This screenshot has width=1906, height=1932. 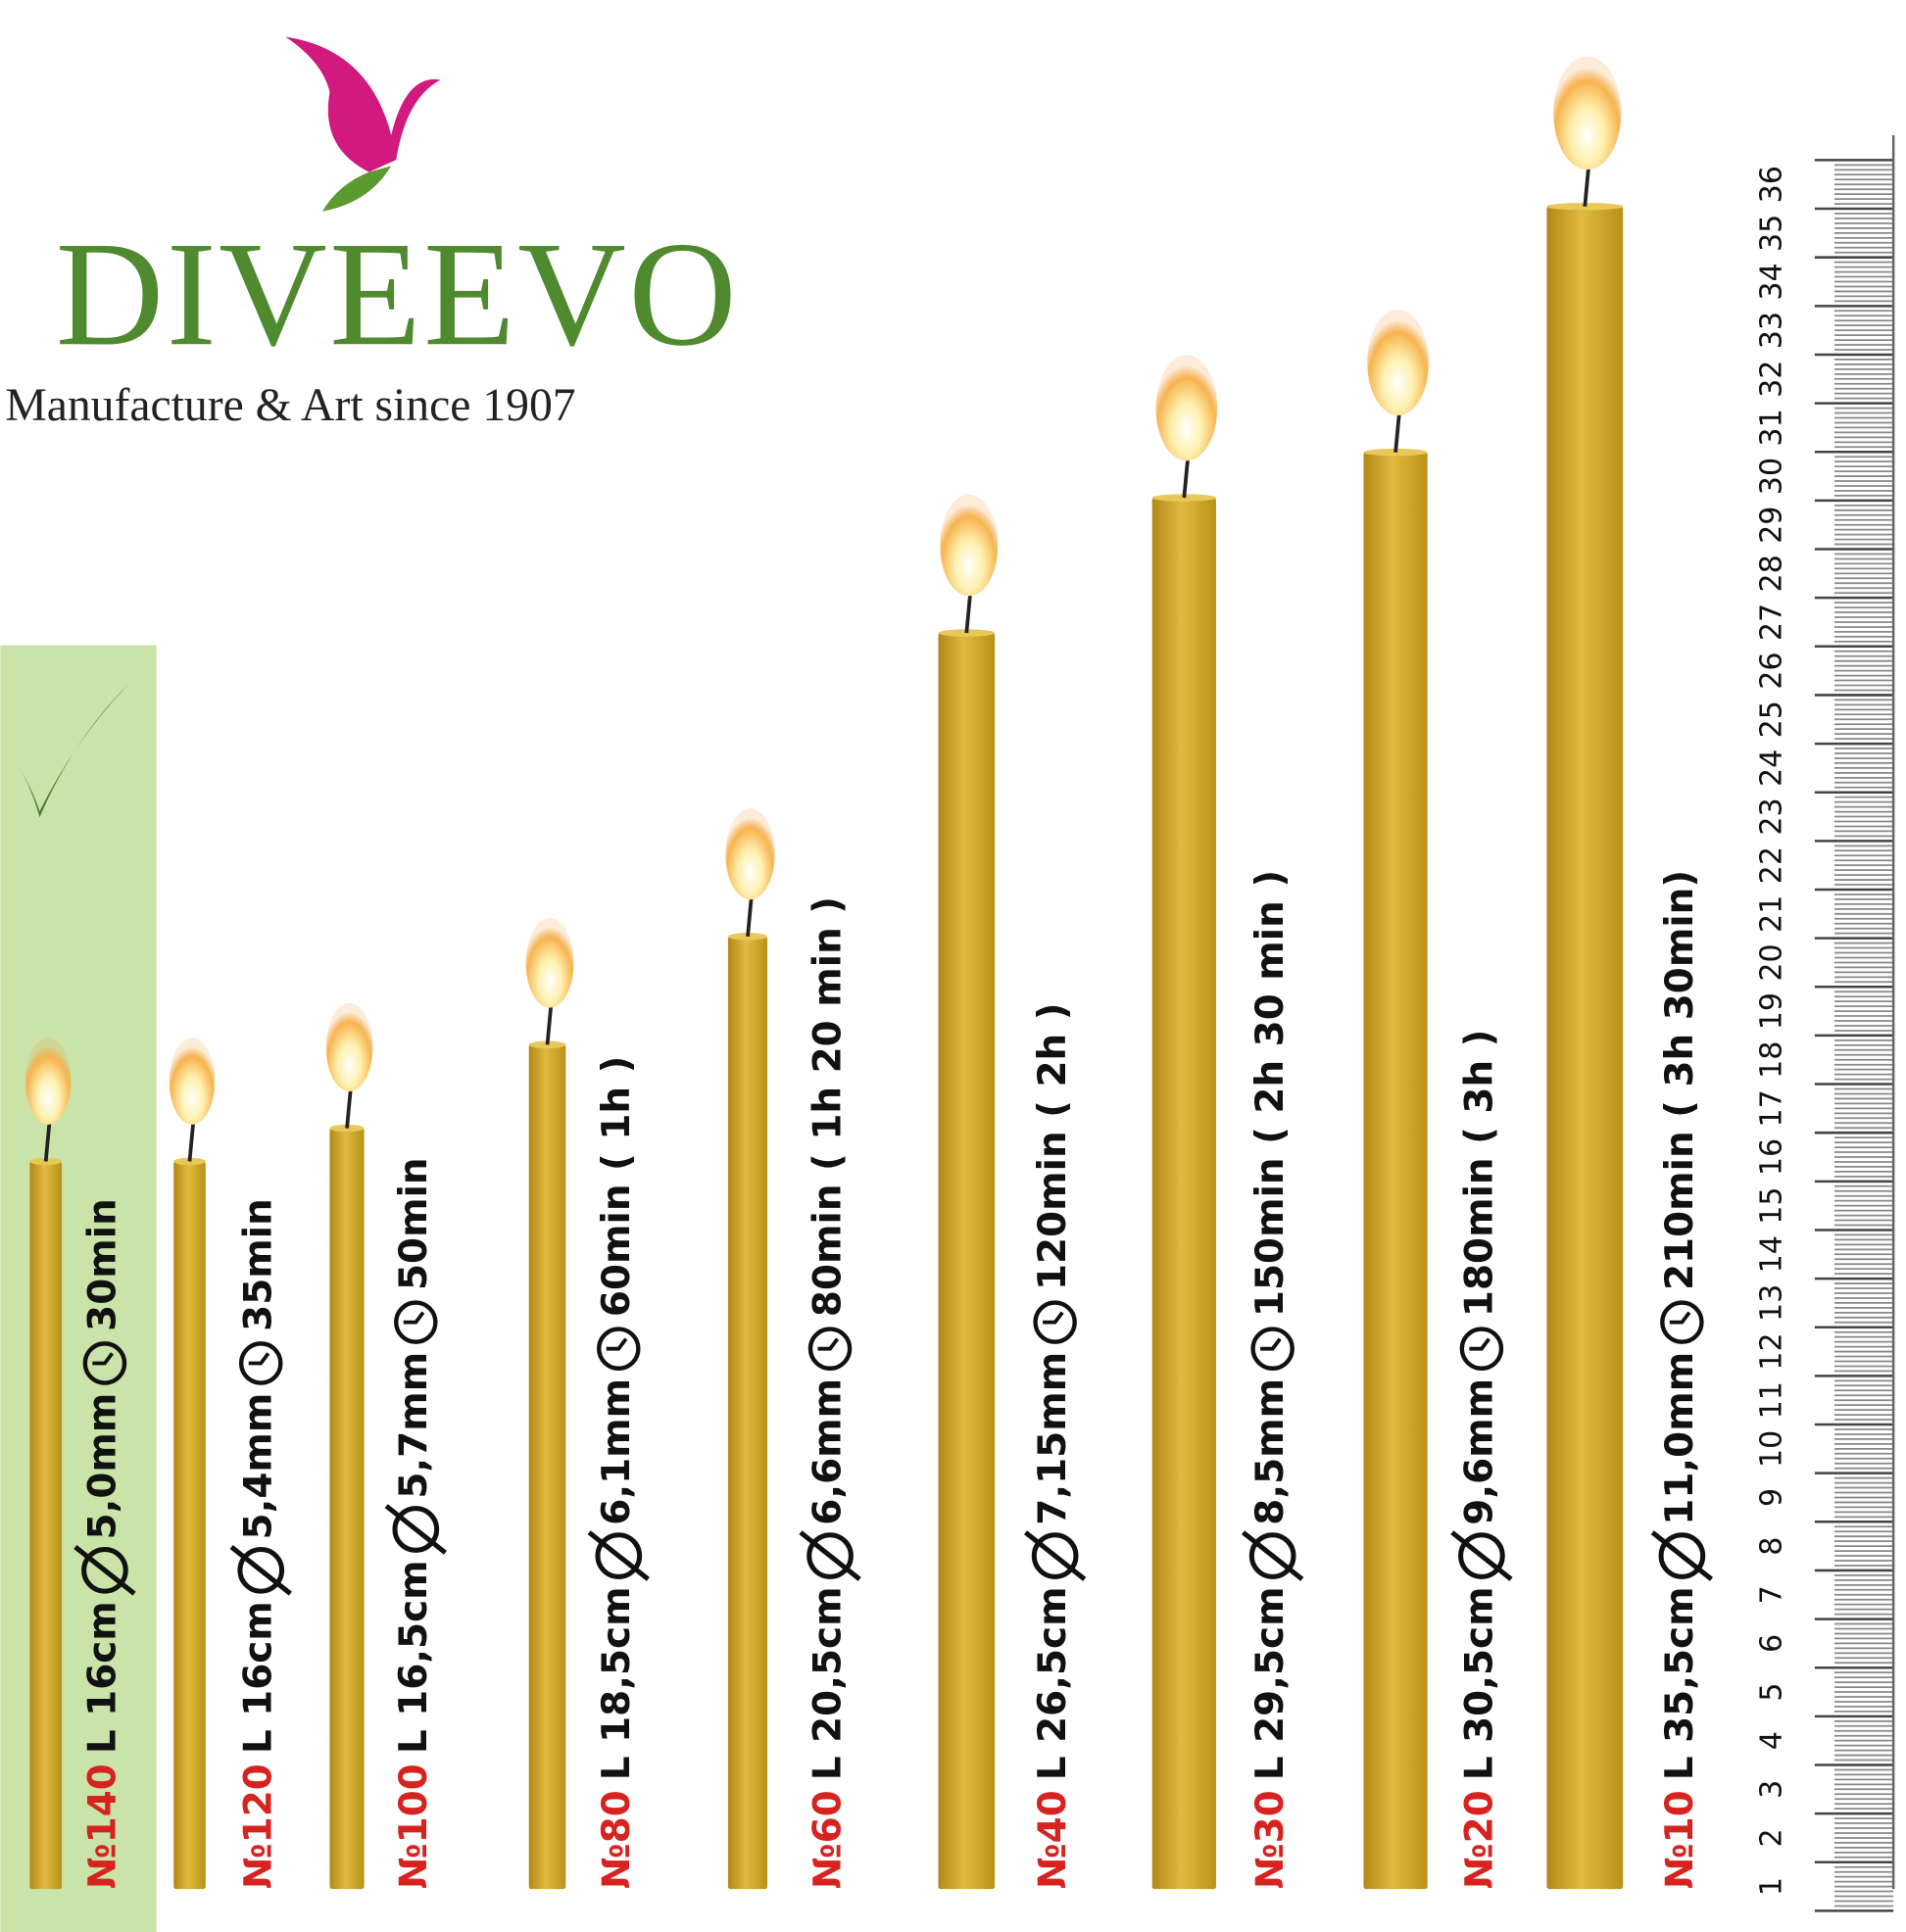 What do you see at coordinates (102, 1466) in the screenshot?
I see `label-diameter: 5,0mm` at bounding box center [102, 1466].